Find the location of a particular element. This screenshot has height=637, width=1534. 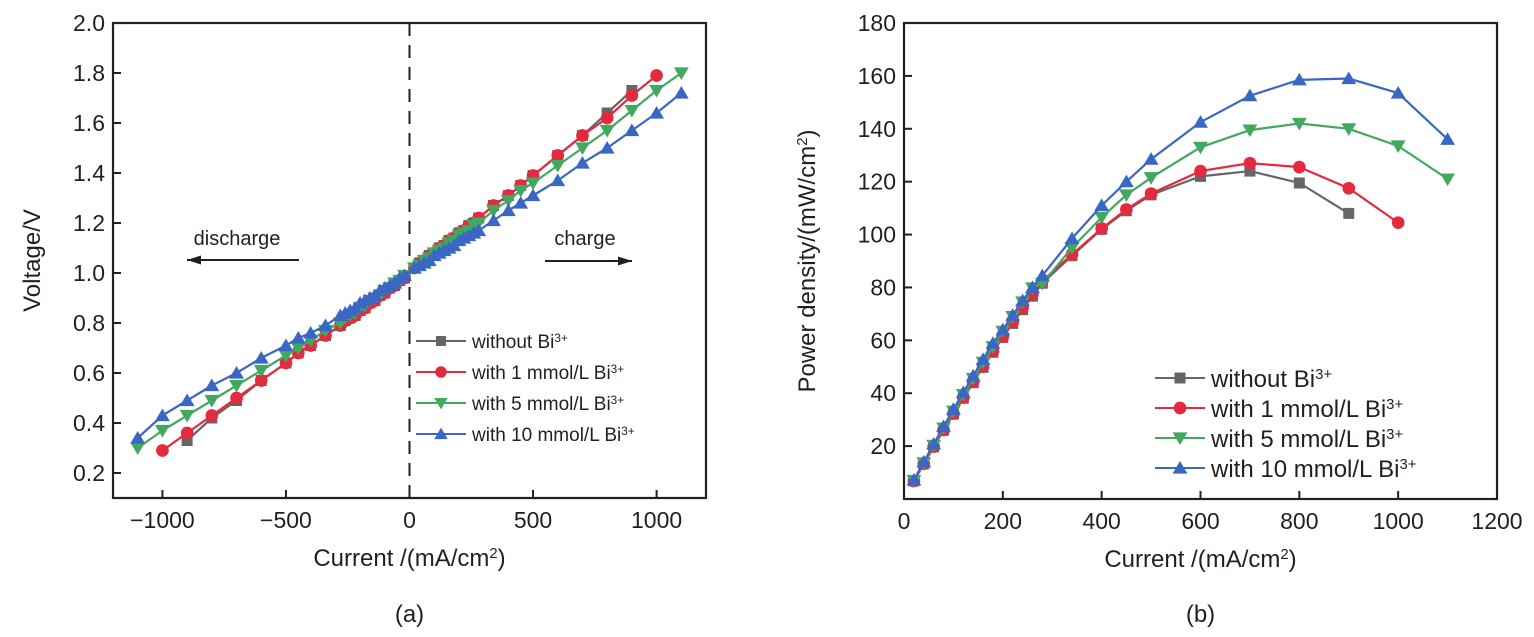

annotation-label: charge is located at coordinates (584, 239).